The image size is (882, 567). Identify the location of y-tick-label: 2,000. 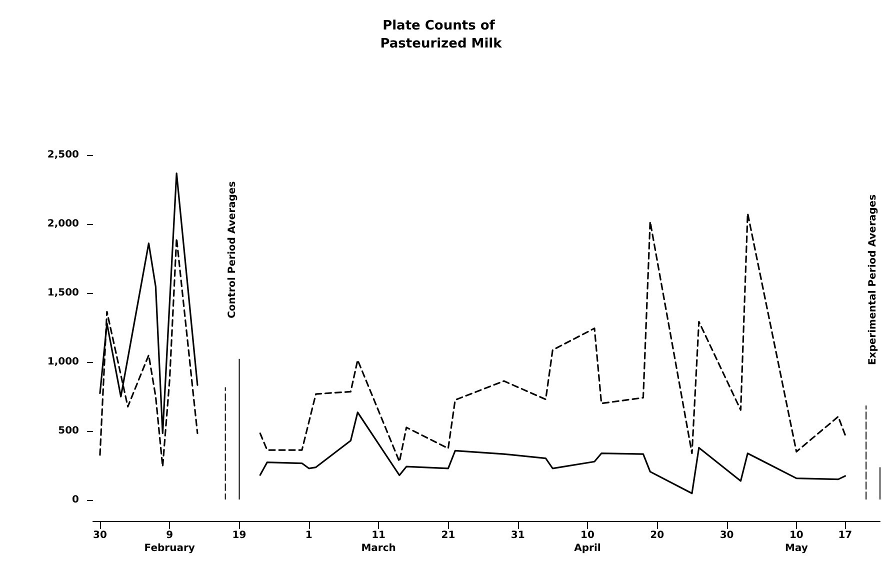
(63, 224).